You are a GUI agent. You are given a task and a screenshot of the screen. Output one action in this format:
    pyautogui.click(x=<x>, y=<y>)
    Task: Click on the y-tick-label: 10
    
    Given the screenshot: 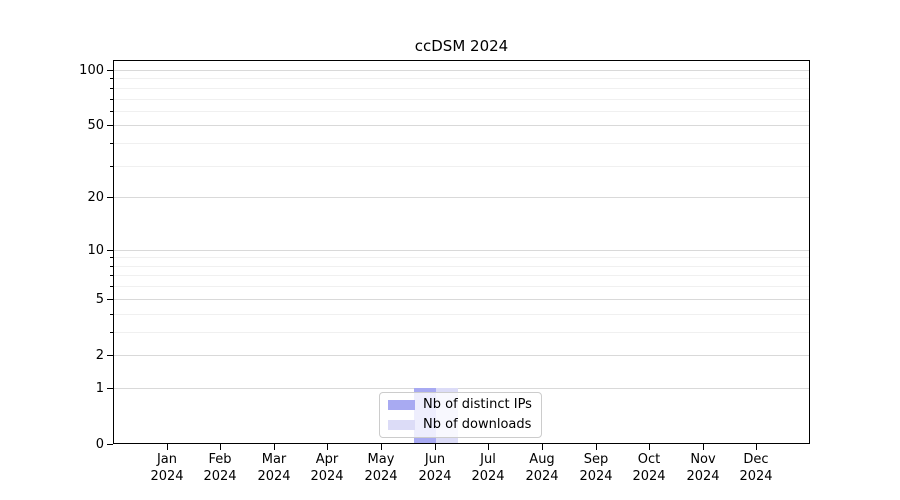 What is the action you would take?
    pyautogui.click(x=95, y=250)
    